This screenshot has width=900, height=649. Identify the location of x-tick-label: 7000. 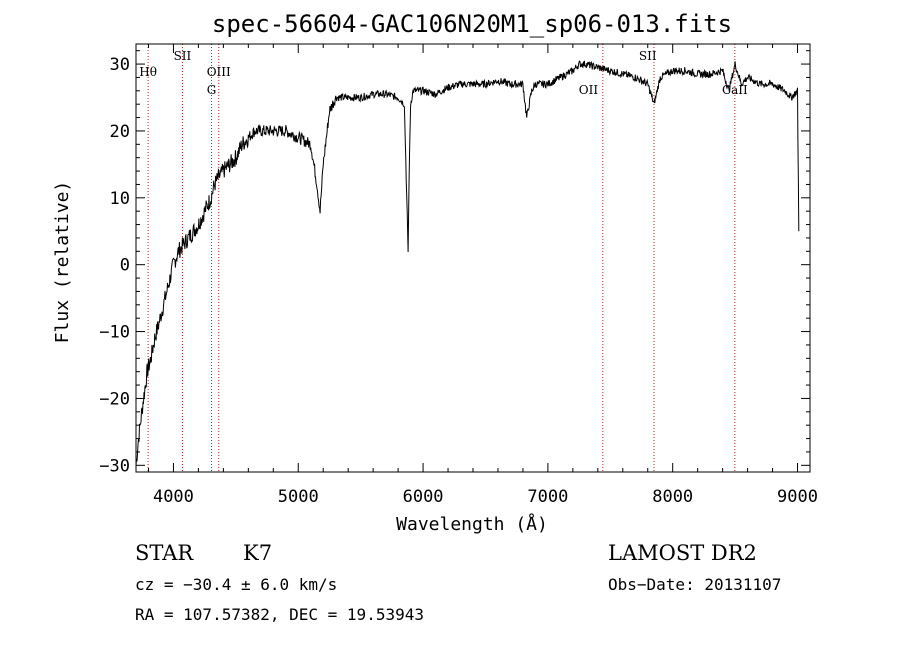
(547, 497).